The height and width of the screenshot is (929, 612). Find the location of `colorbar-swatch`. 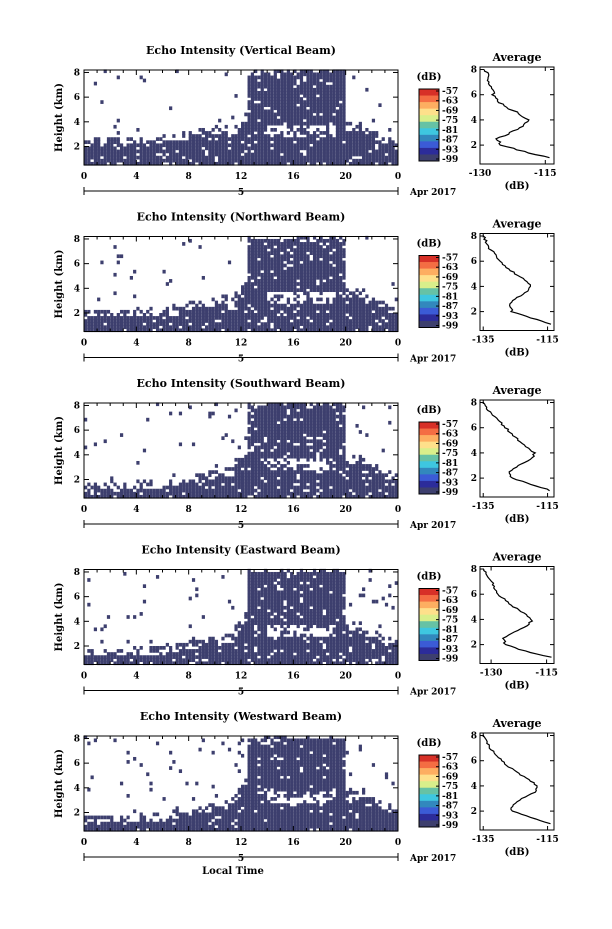

colorbar-swatch is located at coordinates (429, 471).